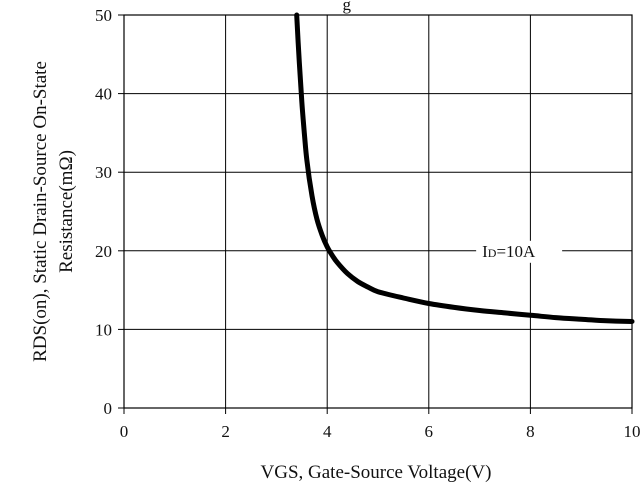 Image resolution: width=641 pixels, height=491 pixels. What do you see at coordinates (108, 408) in the screenshot?
I see `y-tick-label: 0` at bounding box center [108, 408].